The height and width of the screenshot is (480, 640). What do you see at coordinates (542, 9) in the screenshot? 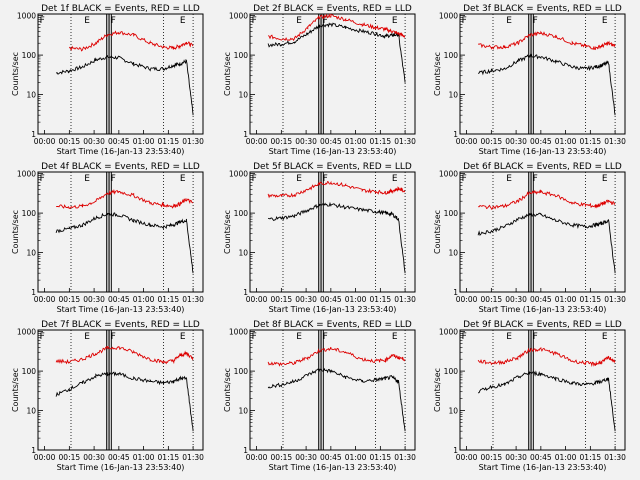
I see `panel-title: Det 3f BLACK = Events, RED = LLD` at bounding box center [542, 9].